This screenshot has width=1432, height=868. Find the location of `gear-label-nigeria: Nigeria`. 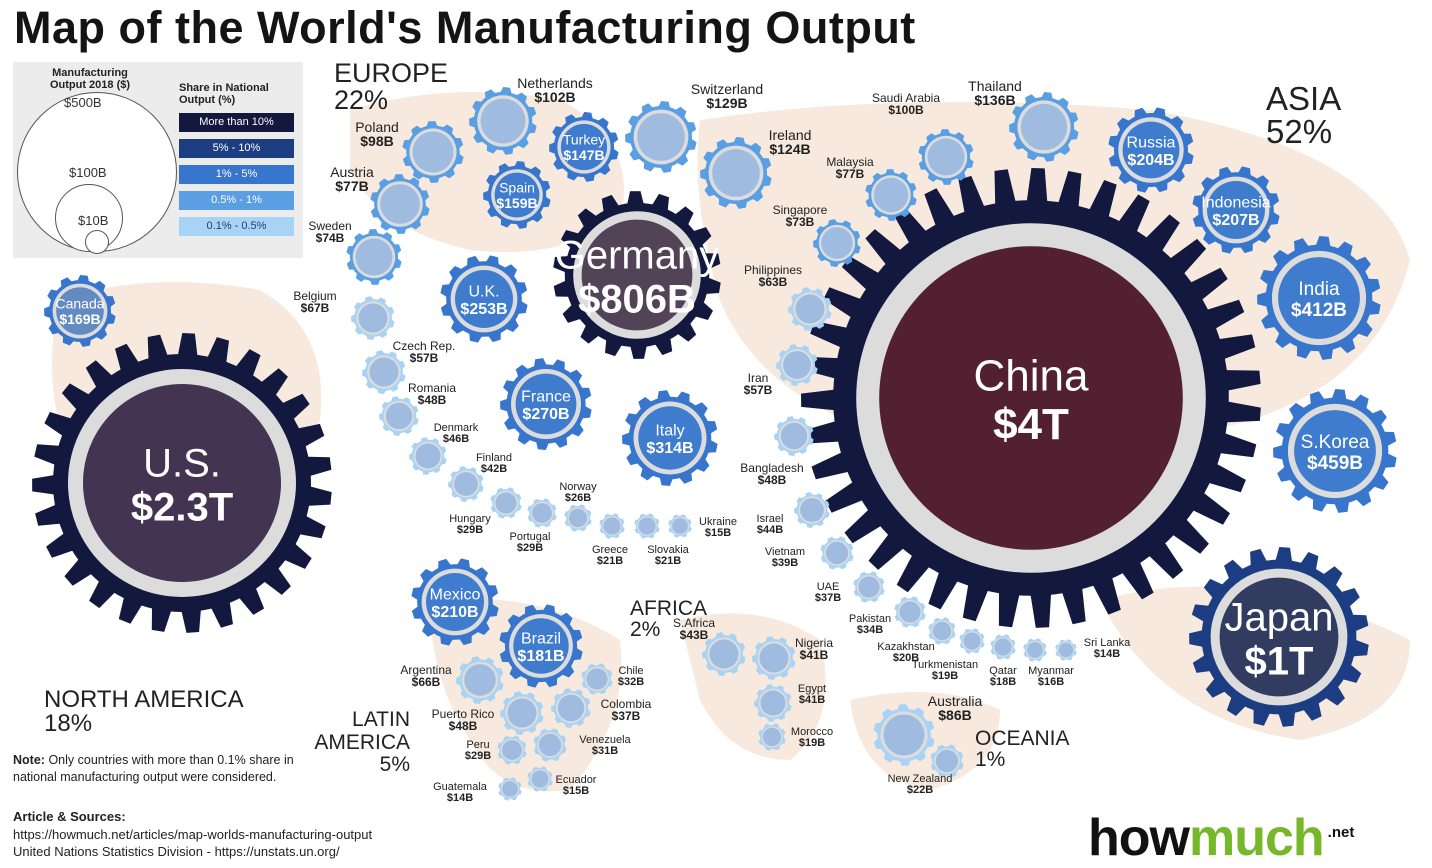

gear-label-nigeria: Nigeria is located at coordinates (814, 643).